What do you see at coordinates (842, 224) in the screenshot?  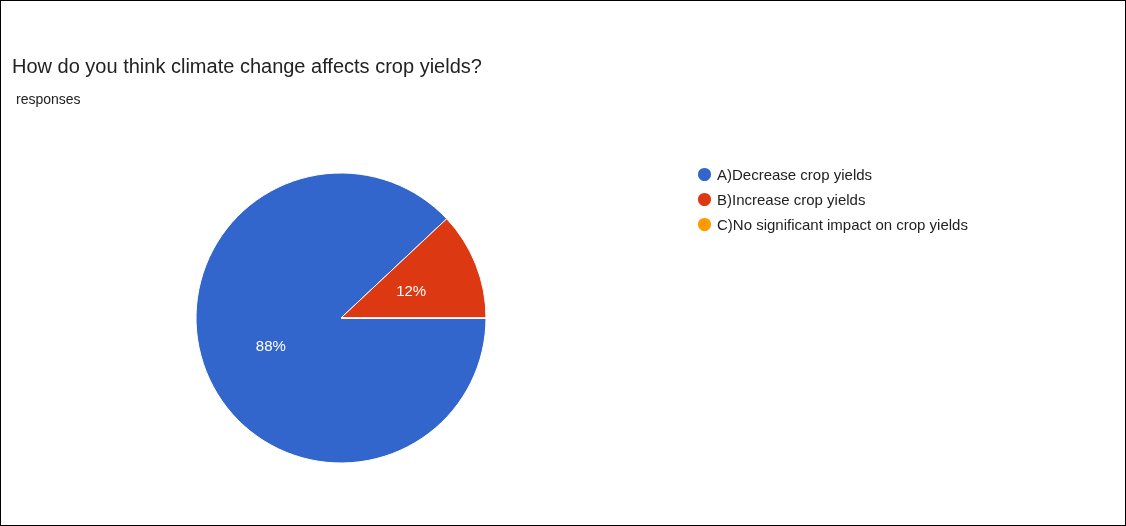 I see `legend-label: C)No significant impact on crop yields` at bounding box center [842, 224].